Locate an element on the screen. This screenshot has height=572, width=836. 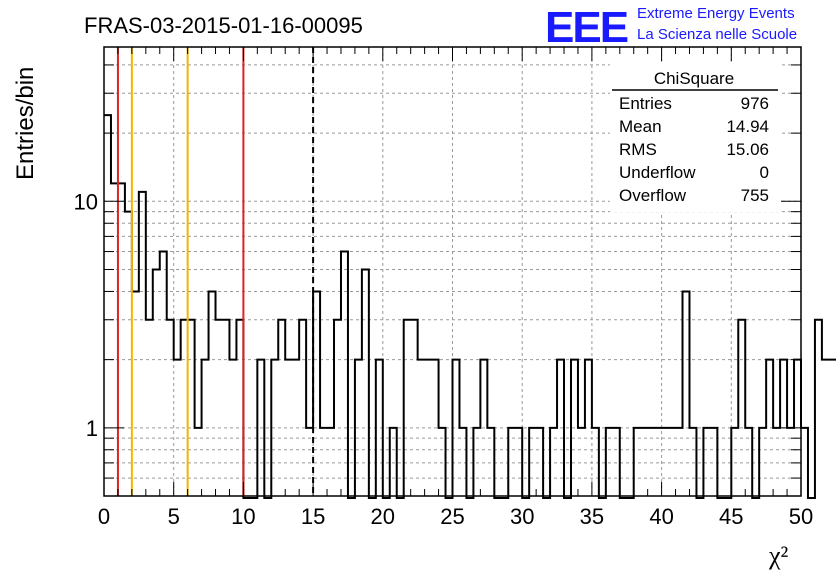
x-tick-label: 45 is located at coordinates (731, 516).